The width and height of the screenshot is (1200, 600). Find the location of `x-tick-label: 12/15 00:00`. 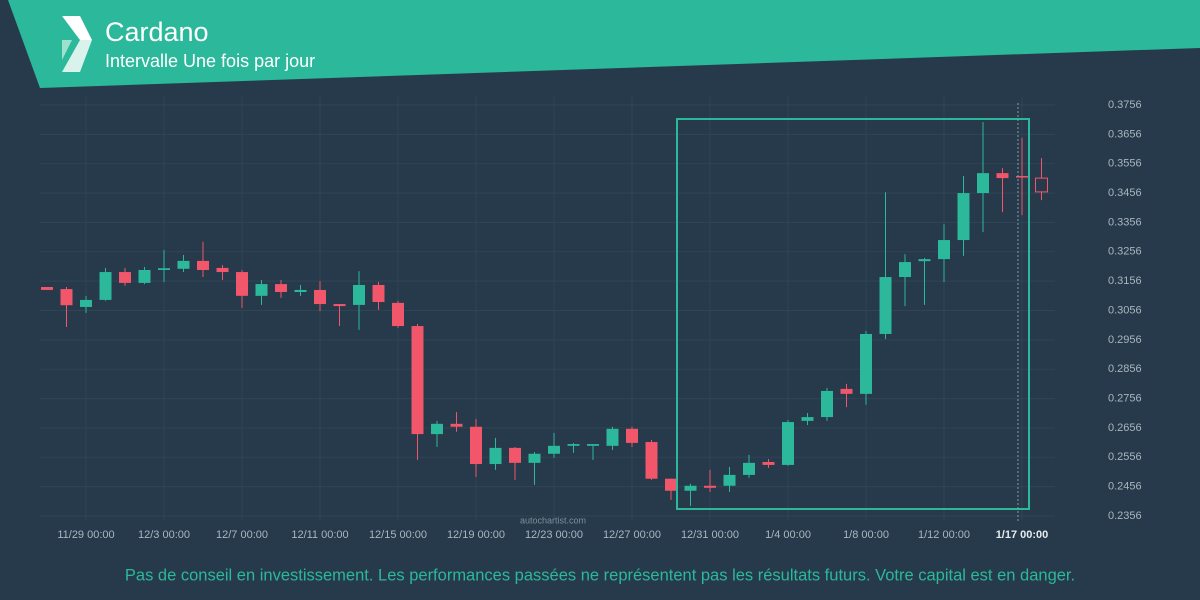

x-tick-label: 12/15 00:00 is located at coordinates (398, 535).